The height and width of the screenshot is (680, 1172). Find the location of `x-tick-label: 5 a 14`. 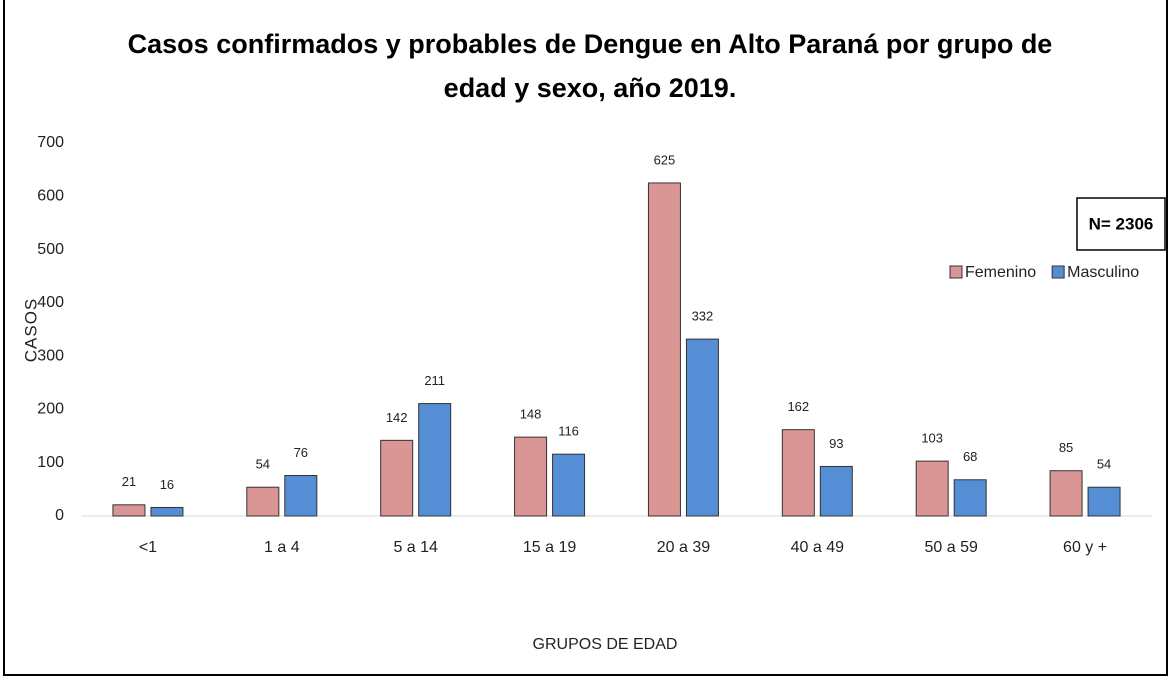

x-tick-label: 5 a 14 is located at coordinates (415, 547).